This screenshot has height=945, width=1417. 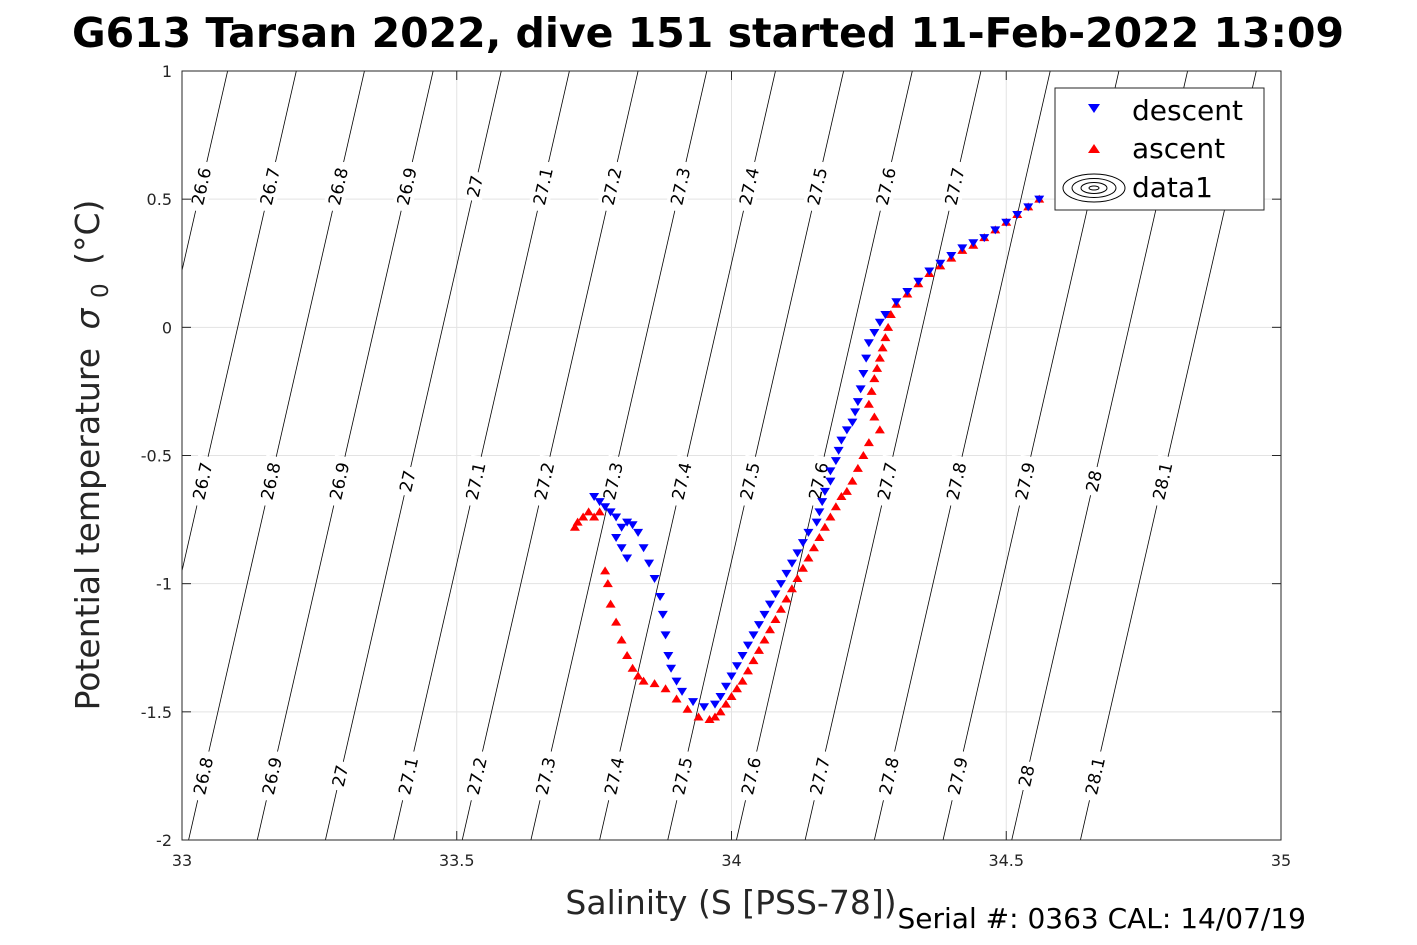 I want to click on contour-label: 27, so click(x=407, y=481).